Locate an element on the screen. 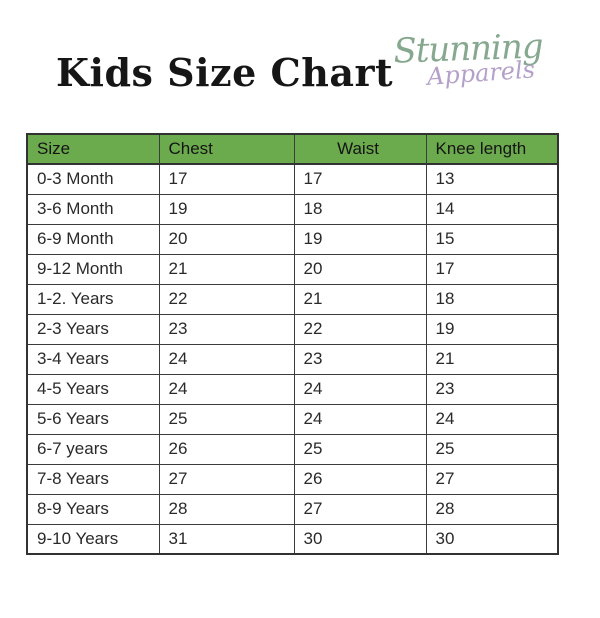 This screenshot has height=618, width=600. cell-size: 5-6 Years is located at coordinates (93, 419).